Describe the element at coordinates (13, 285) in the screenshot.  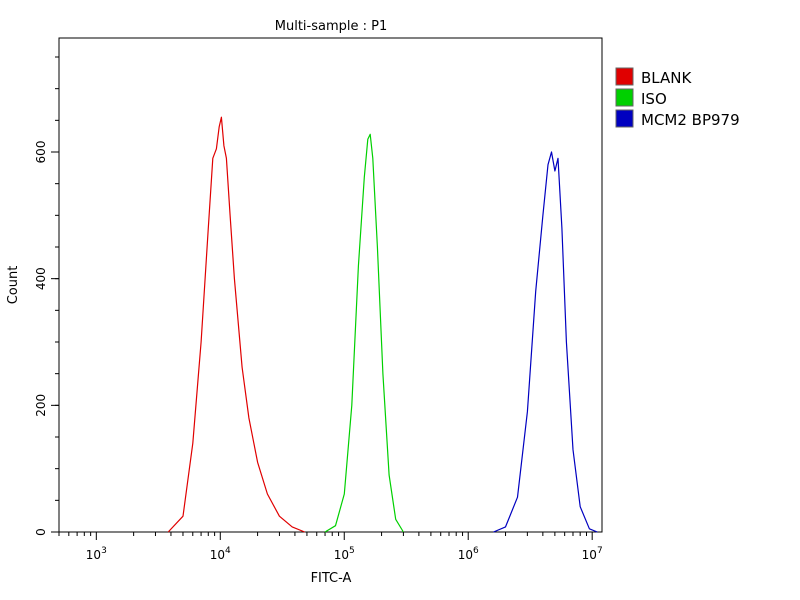
I see `y-axis-title: Count` at that location.